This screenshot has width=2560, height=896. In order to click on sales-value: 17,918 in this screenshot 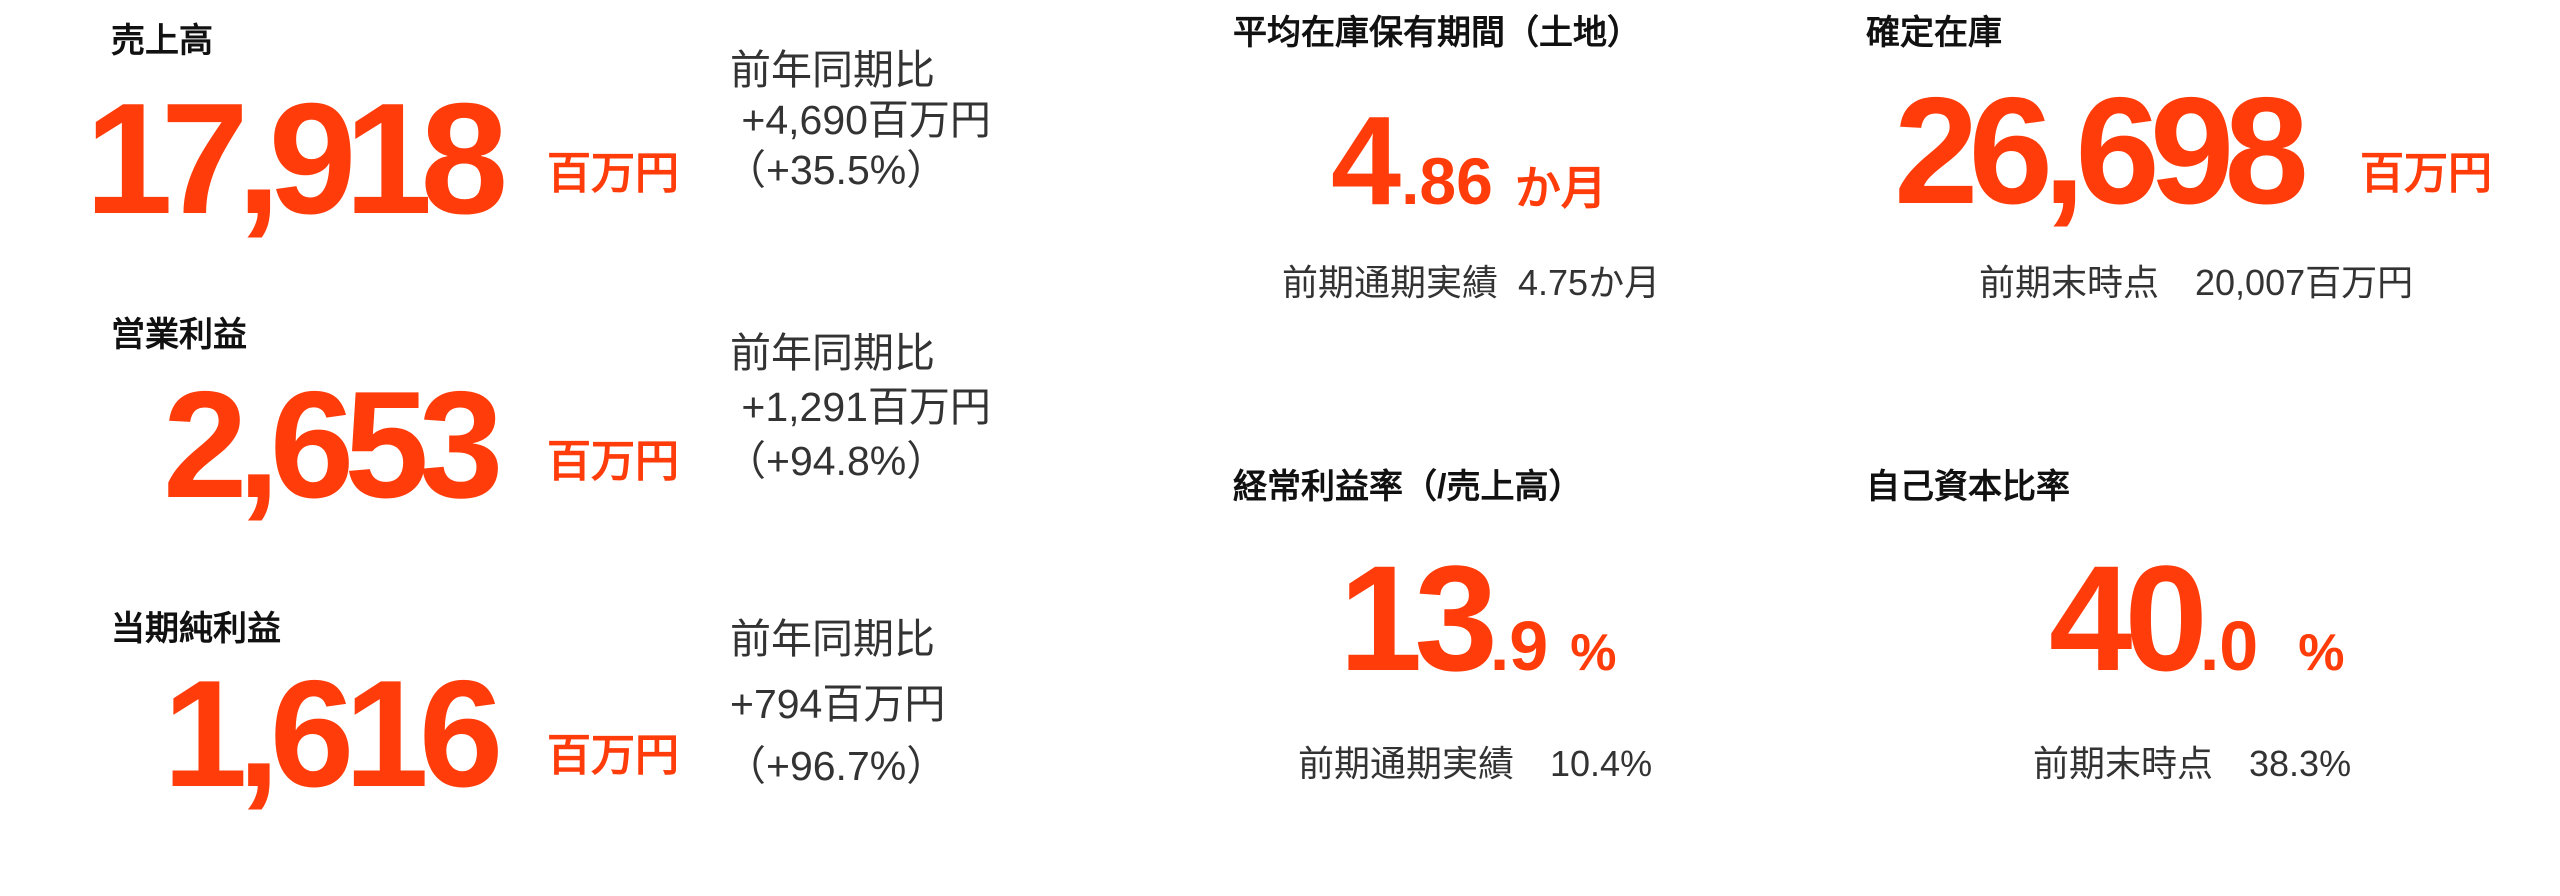, I will do `click(296, 159)`.